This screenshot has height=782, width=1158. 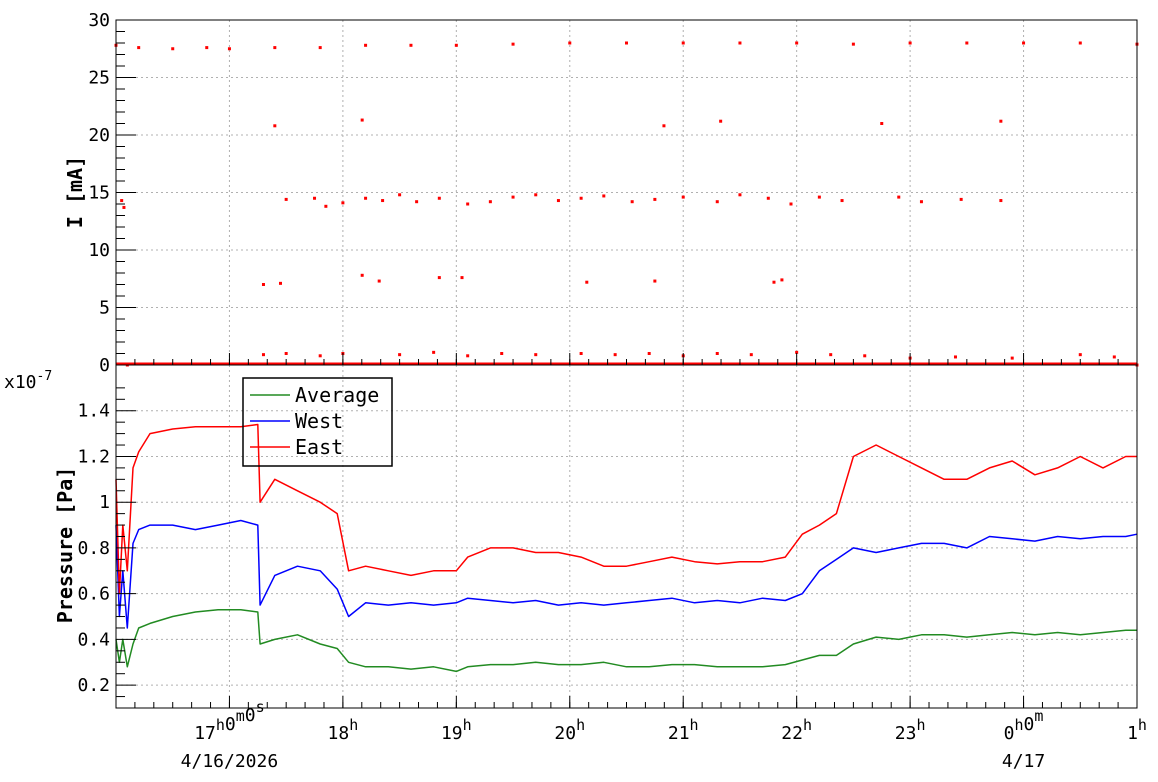 I want to click on legend-east-label: East, so click(x=319, y=447).